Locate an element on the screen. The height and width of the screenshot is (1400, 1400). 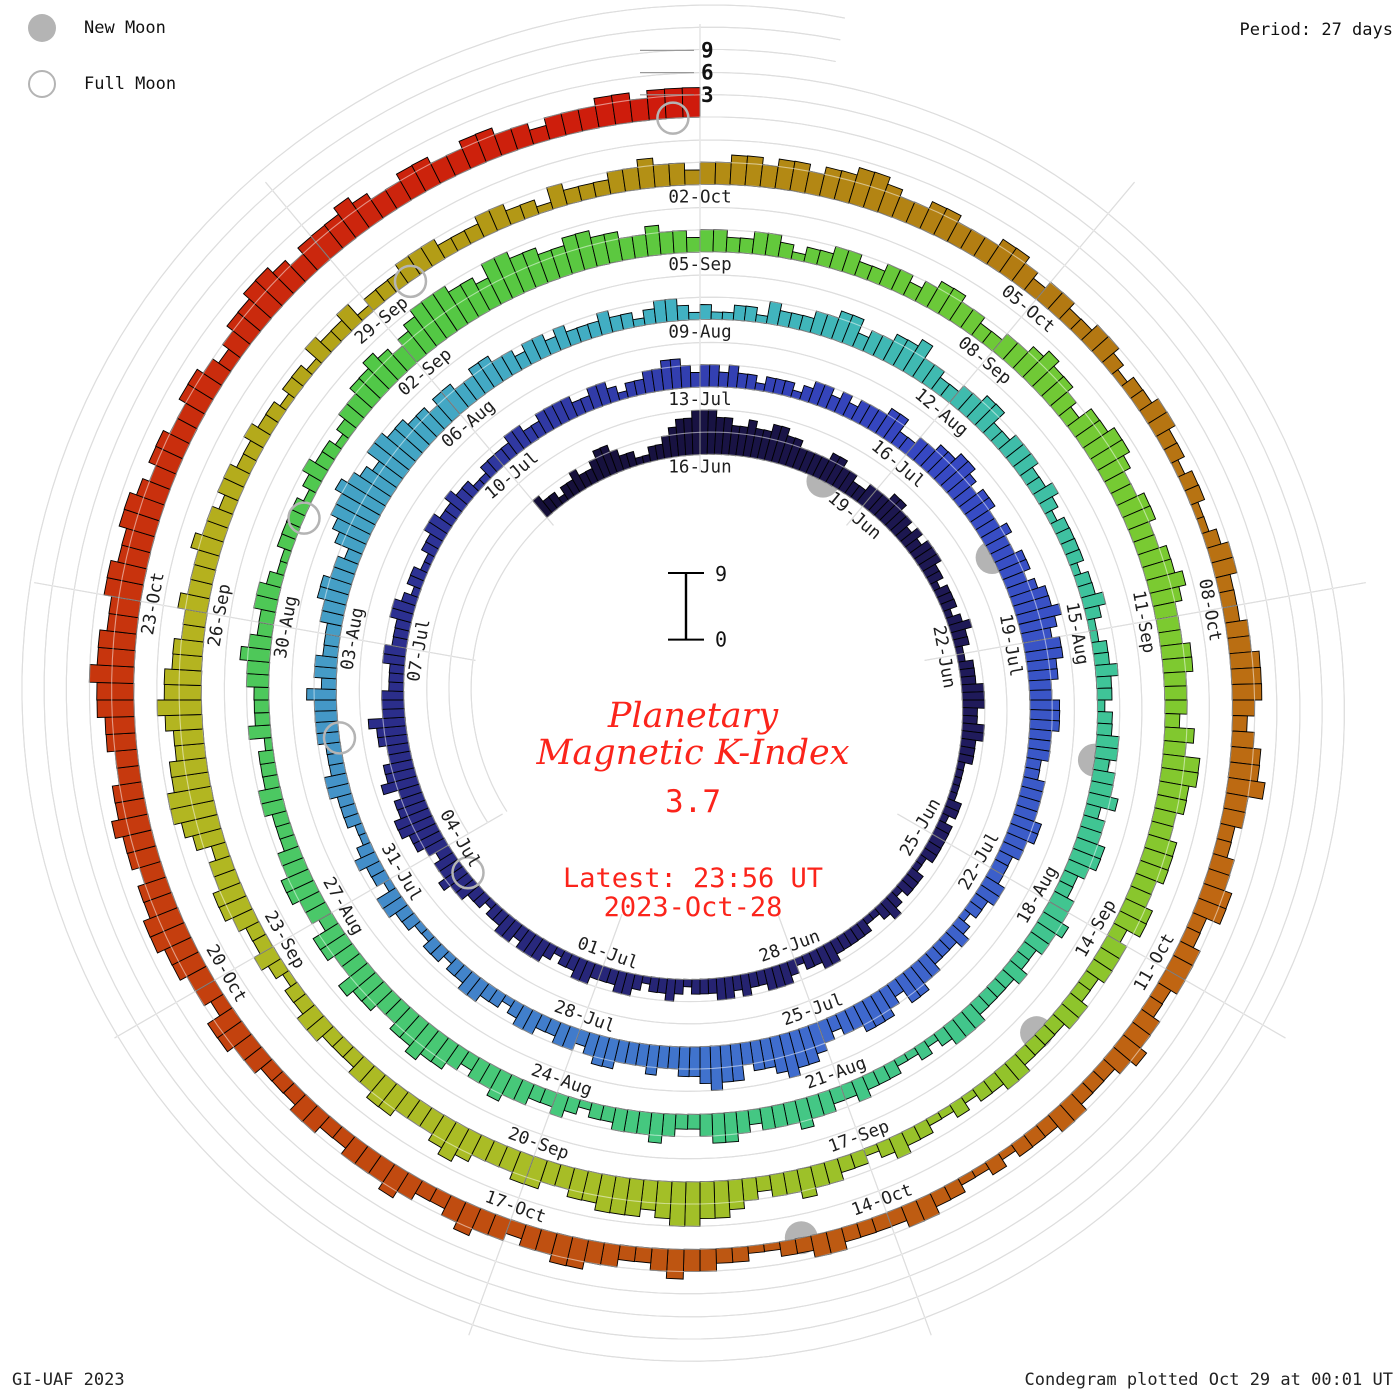
legend-full-moon: Full Moon is located at coordinates (102, 84).